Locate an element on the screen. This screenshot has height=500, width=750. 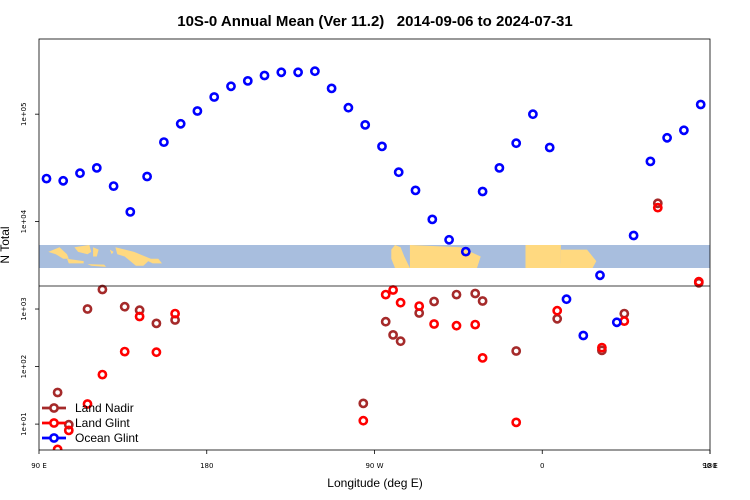
world-map-band is located at coordinates (394, 256).